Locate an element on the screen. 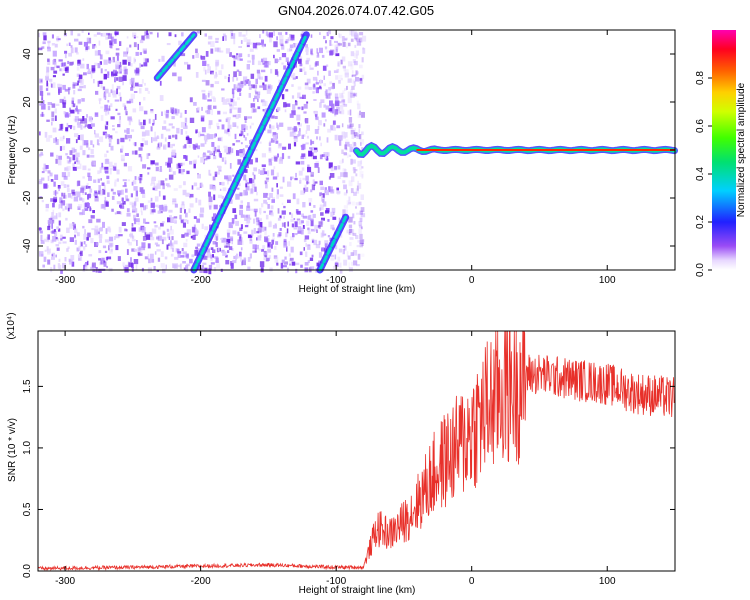  x-tick-label: -100 is located at coordinates (336, 581).